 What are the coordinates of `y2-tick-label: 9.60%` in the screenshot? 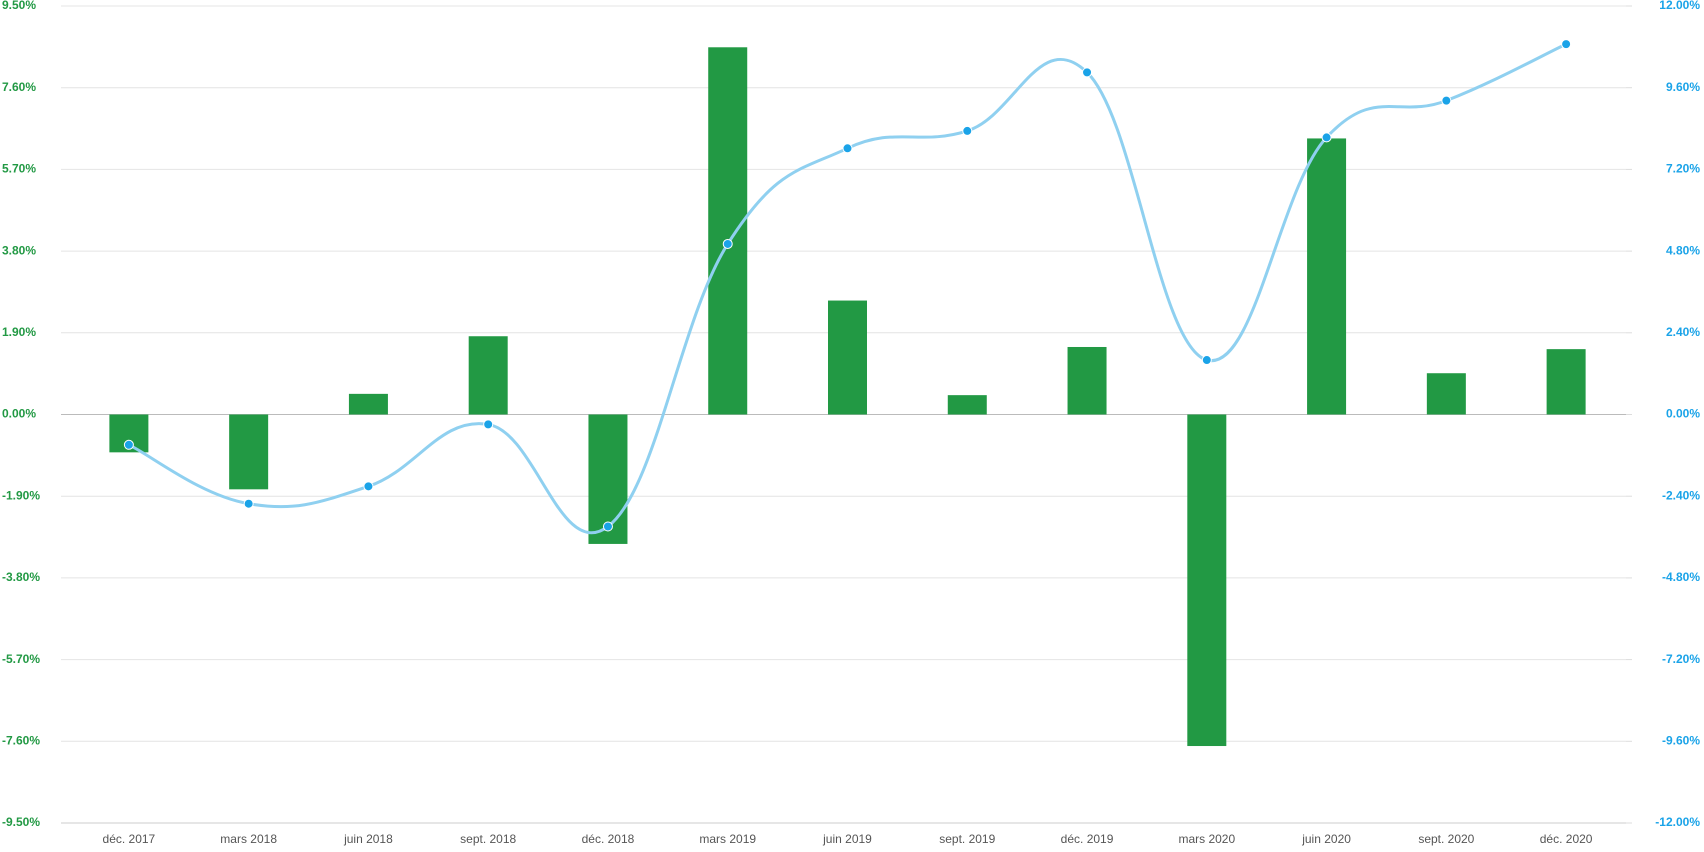 It's located at (1683, 87).